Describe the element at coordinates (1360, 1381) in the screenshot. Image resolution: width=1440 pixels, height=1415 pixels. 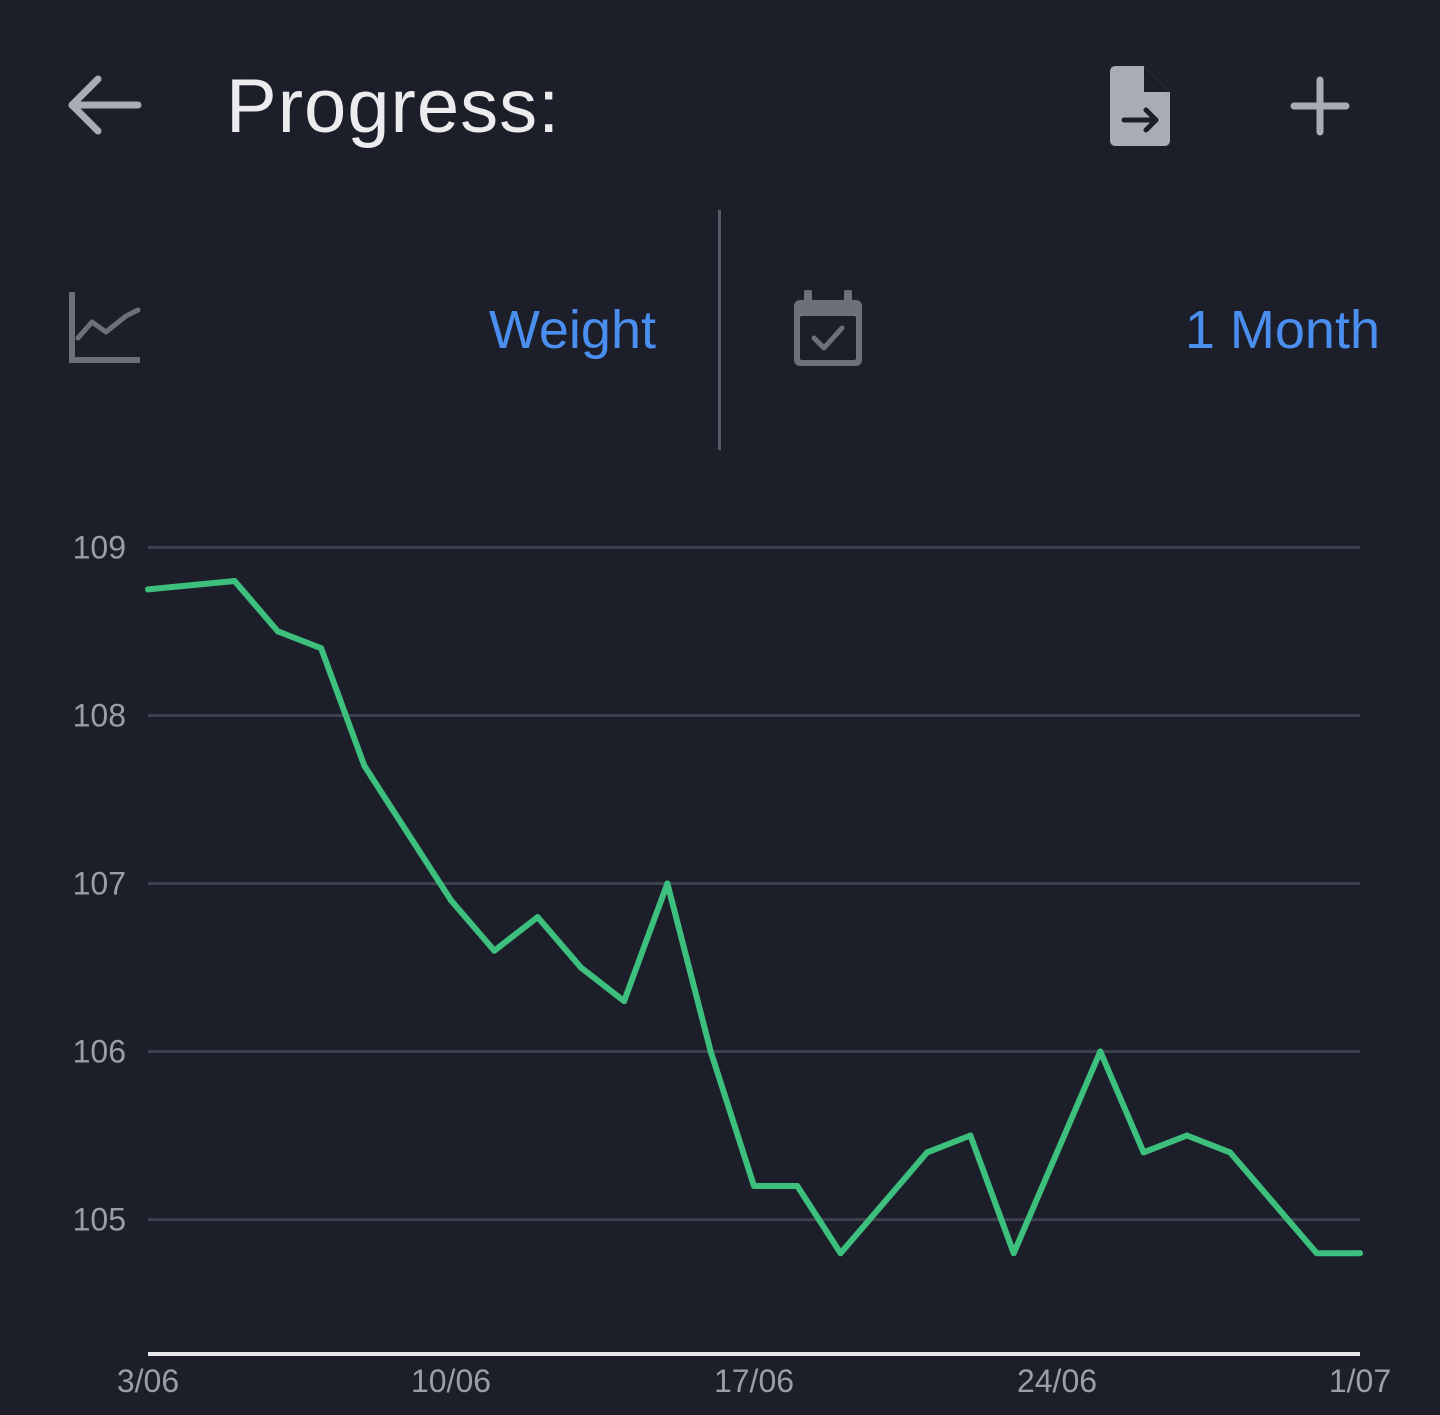
I see `x-tick-label: 1/07` at that location.